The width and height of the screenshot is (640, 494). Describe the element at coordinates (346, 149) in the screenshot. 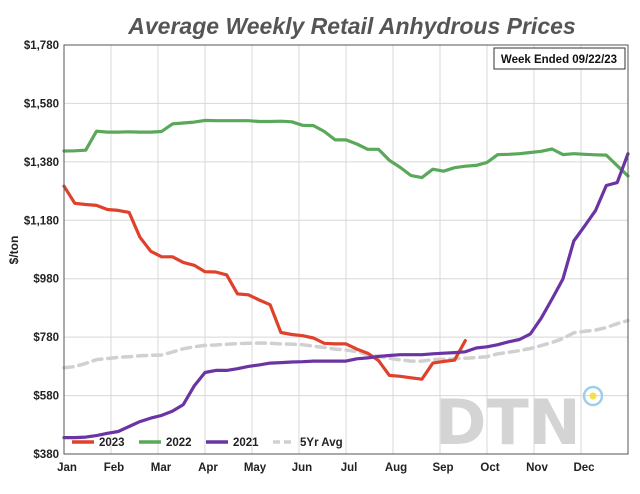

I see `series-line-2022` at that location.